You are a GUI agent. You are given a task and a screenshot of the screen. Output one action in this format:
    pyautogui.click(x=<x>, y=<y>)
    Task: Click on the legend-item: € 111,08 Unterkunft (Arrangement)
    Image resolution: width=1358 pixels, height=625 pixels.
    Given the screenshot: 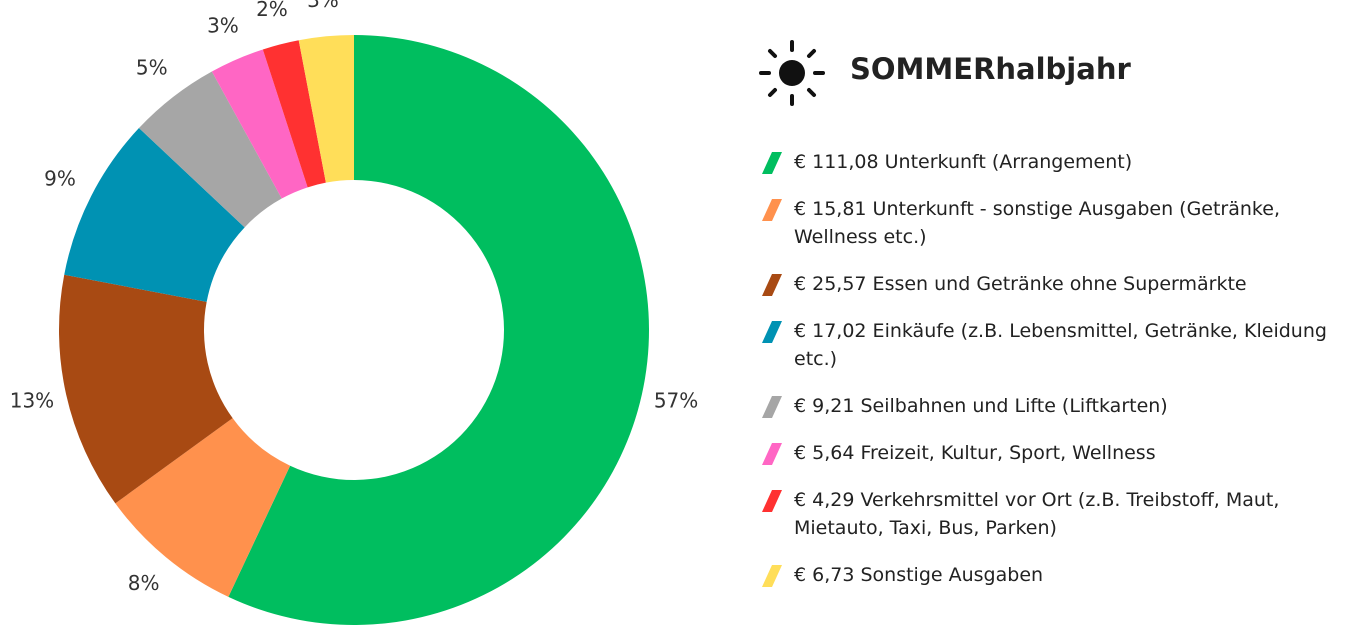 What is the action you would take?
    pyautogui.click(x=1055, y=162)
    